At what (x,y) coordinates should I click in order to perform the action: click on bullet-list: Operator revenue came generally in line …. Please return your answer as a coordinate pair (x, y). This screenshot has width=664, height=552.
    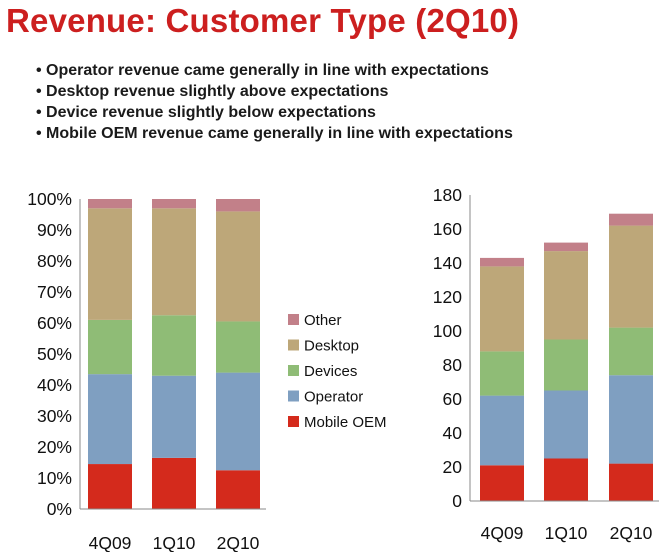
    Looking at the image, I should click on (274, 102).